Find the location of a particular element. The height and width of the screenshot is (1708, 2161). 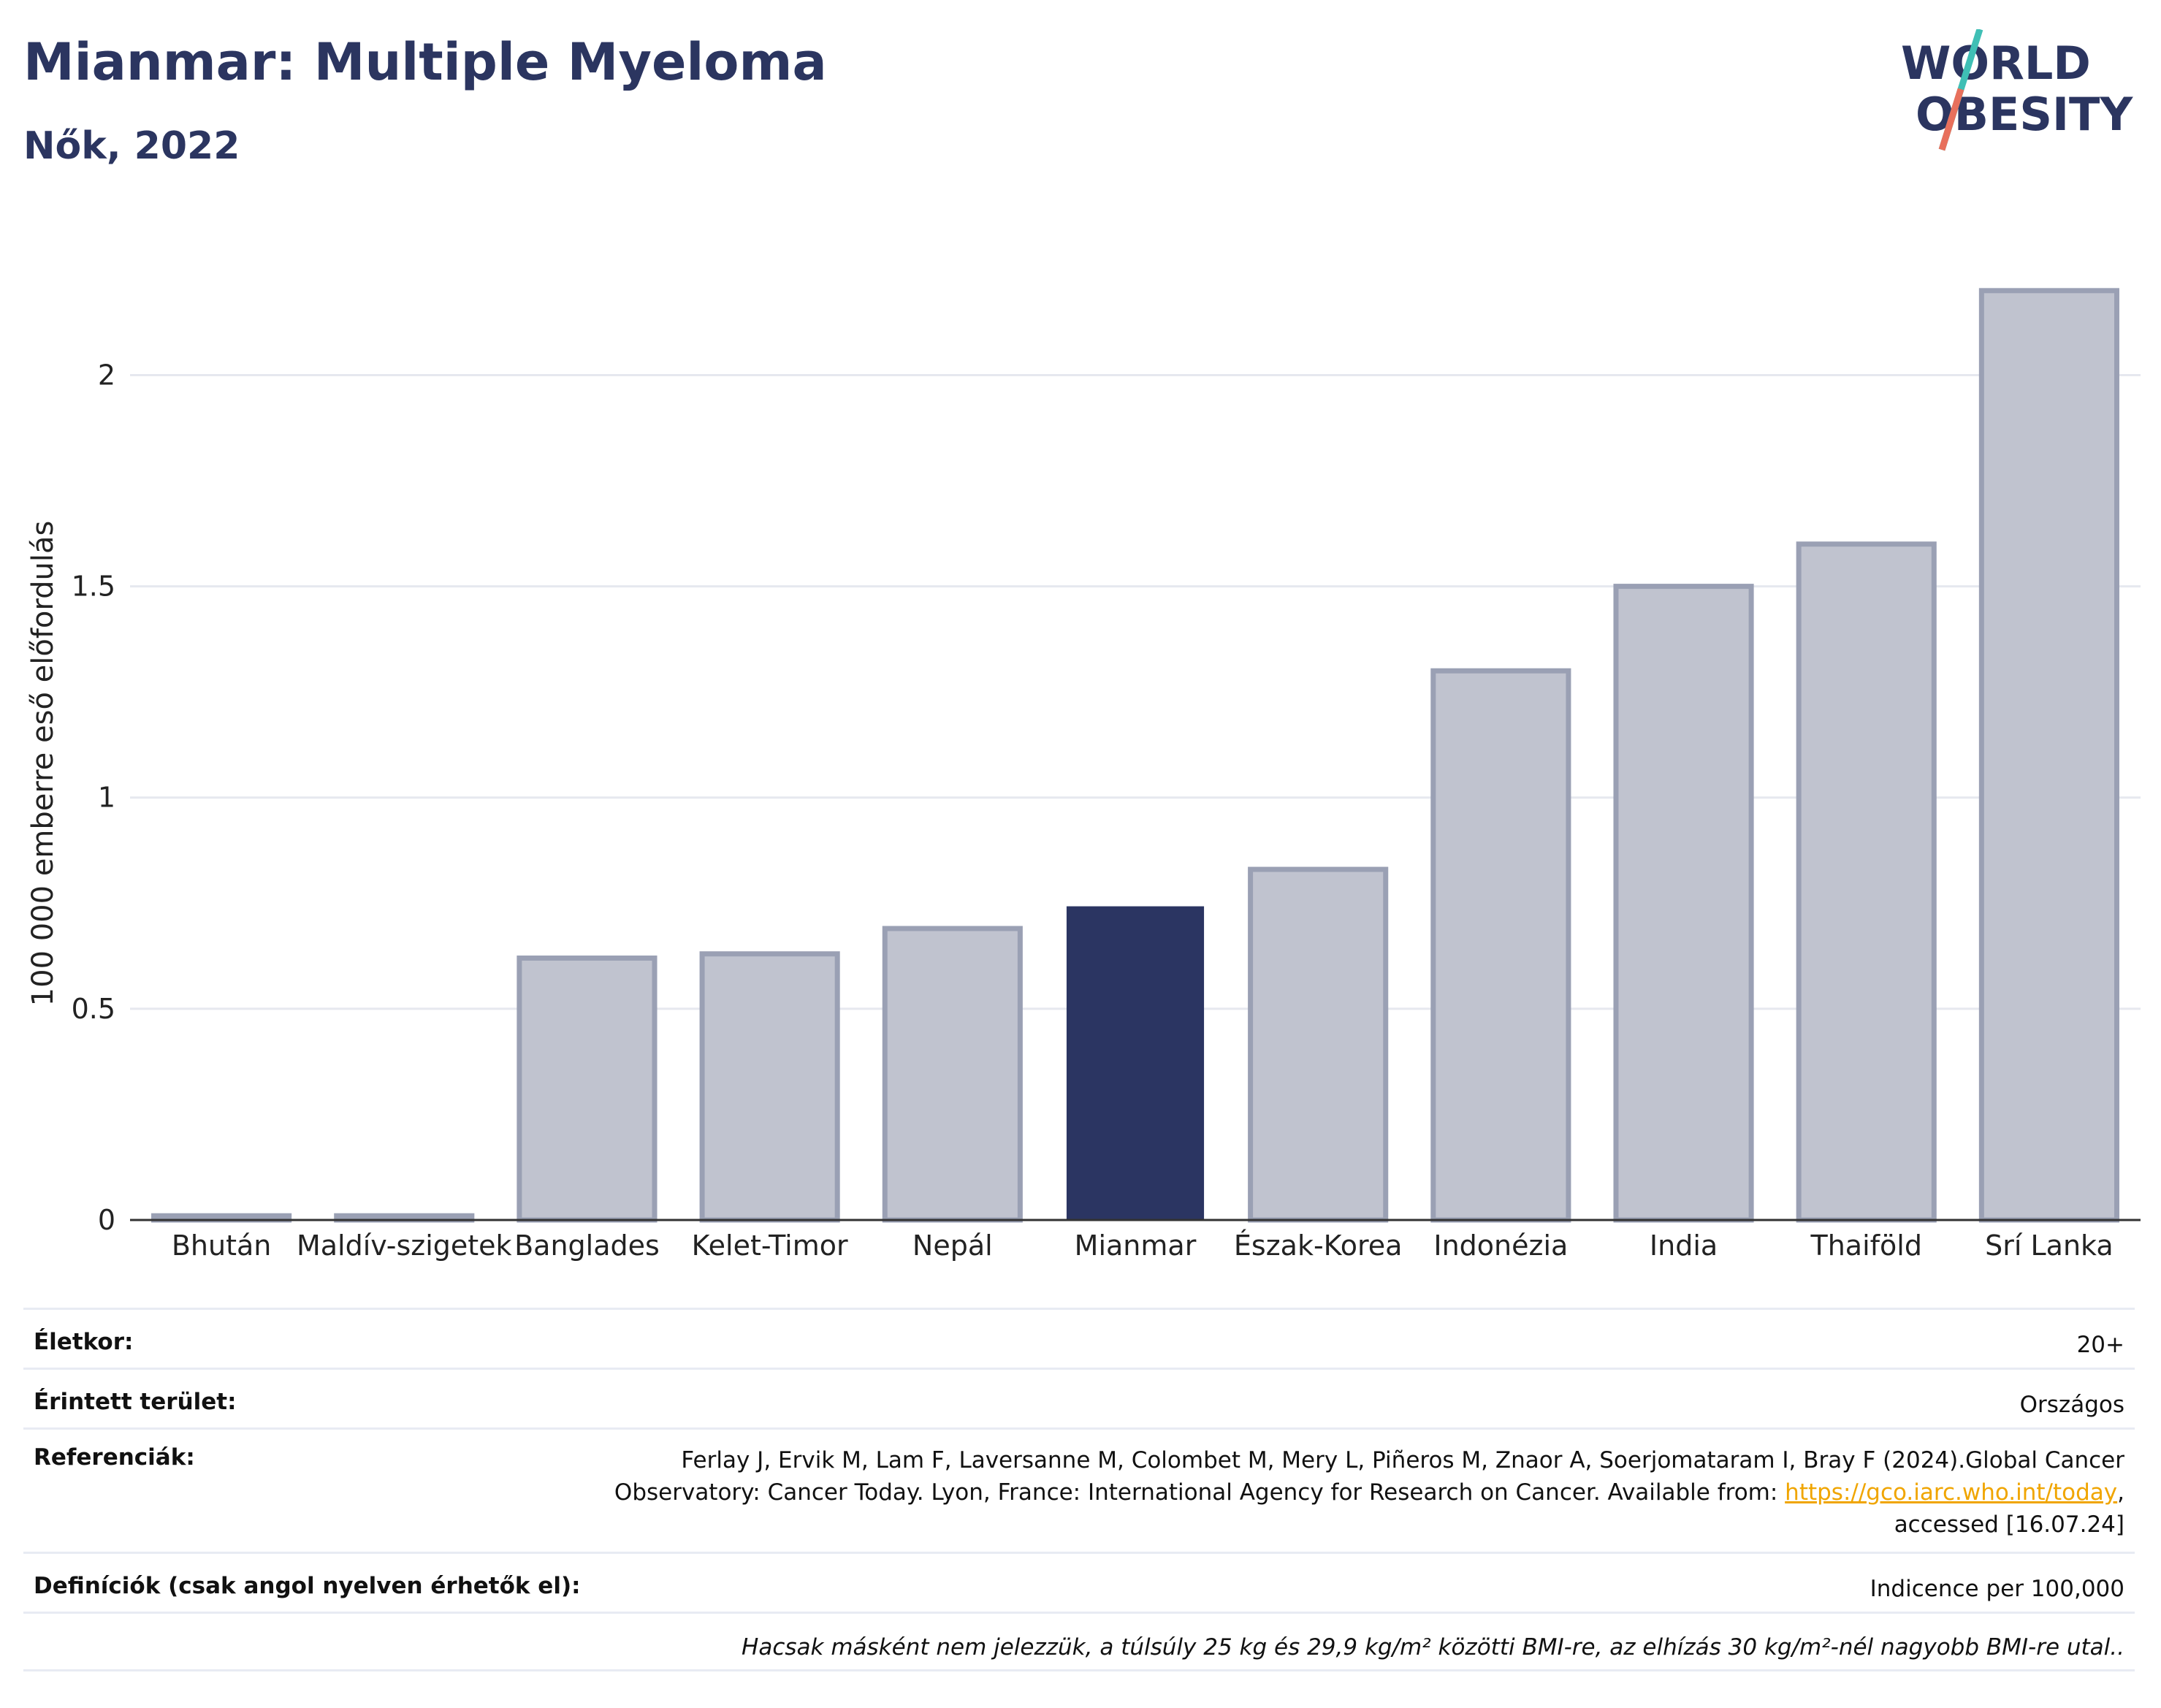

reference-line-2-end: , is located at coordinates (2120, 1492).